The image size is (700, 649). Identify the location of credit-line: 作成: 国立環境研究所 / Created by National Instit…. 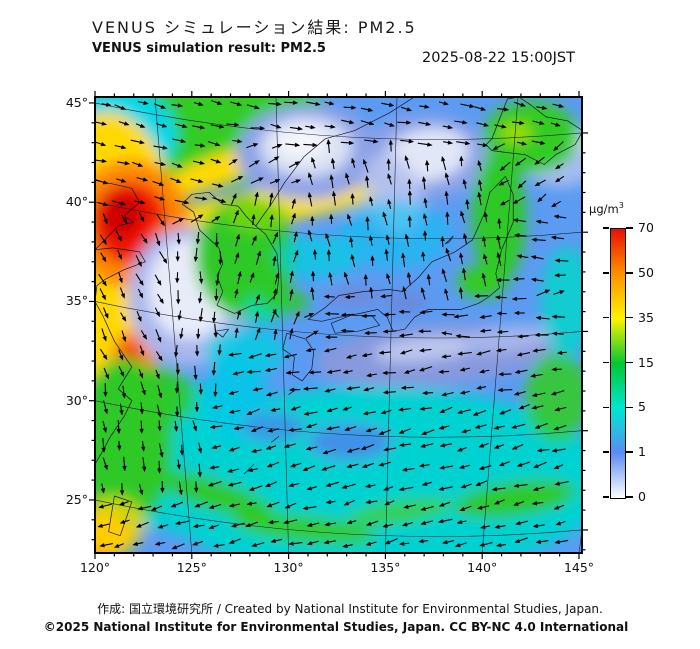
(350, 609).